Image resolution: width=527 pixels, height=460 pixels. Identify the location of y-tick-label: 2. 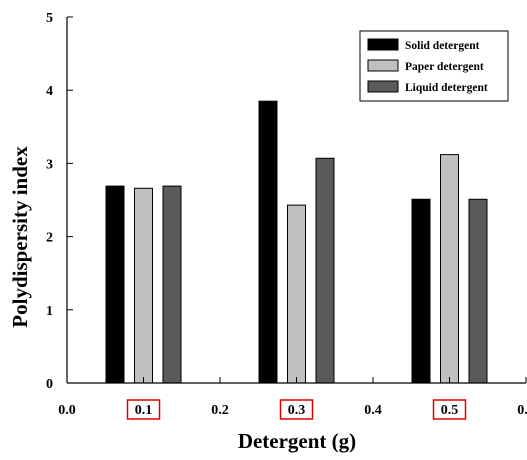
(49, 238).